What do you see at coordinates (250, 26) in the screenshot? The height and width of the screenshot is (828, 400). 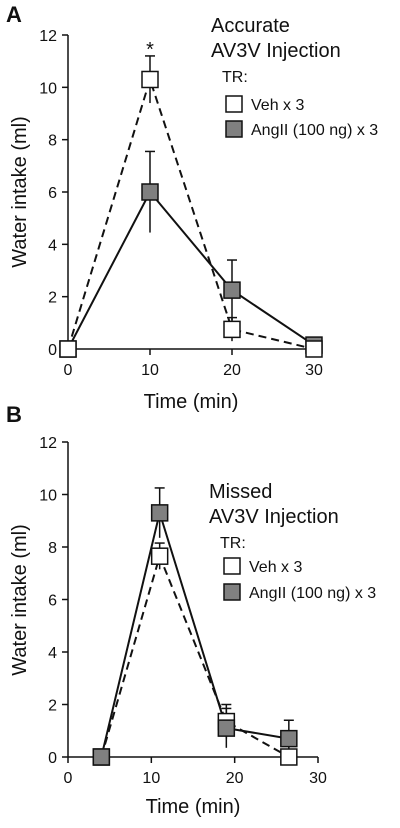 I see `panel-a-legend-title-1: Accurate` at bounding box center [250, 26].